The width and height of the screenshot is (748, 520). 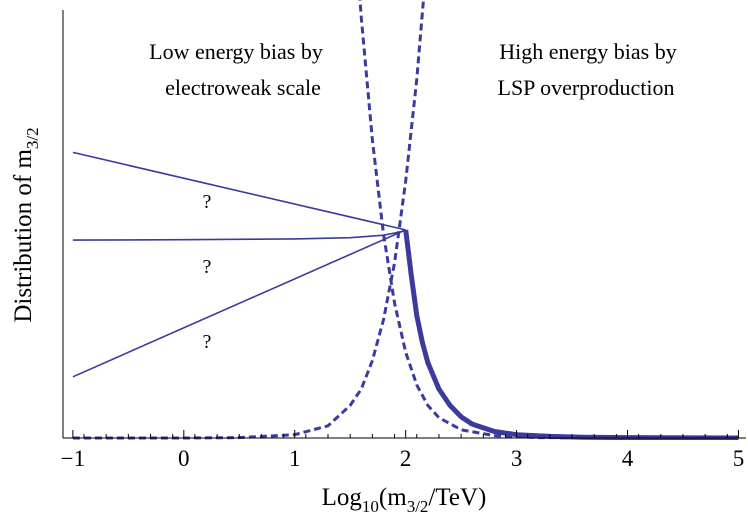 I want to click on x-tick-label-0: −1, so click(x=73, y=458).